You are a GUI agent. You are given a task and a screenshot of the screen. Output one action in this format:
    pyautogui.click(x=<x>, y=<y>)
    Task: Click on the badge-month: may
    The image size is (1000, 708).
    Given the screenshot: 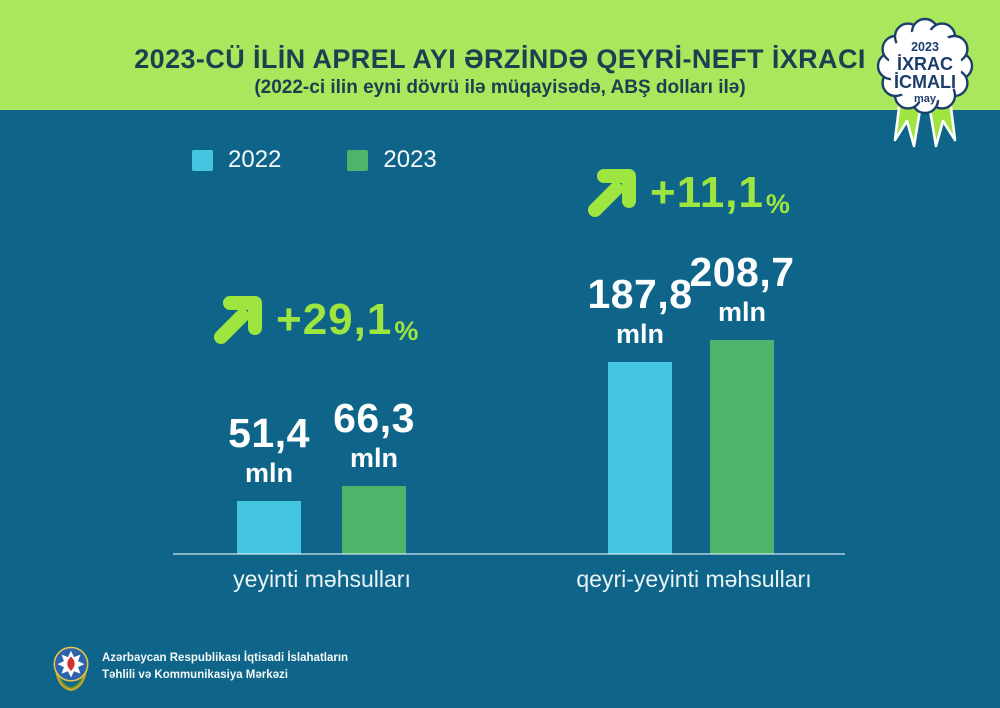 What is the action you would take?
    pyautogui.click(x=925, y=99)
    